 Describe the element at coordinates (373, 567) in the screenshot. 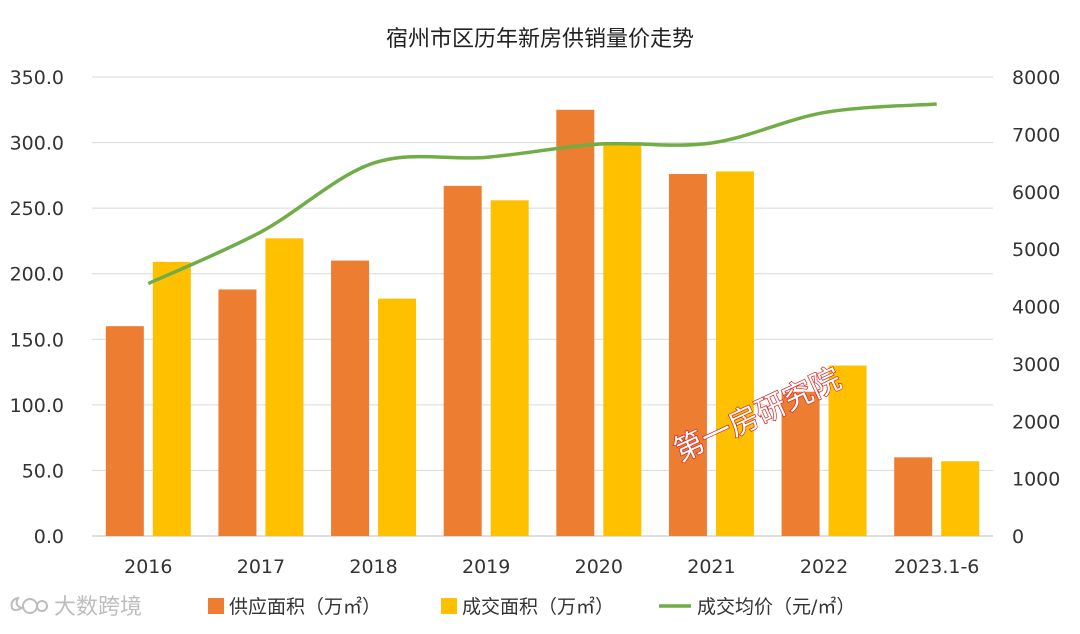

I see `x-tick-label: 2018` at that location.